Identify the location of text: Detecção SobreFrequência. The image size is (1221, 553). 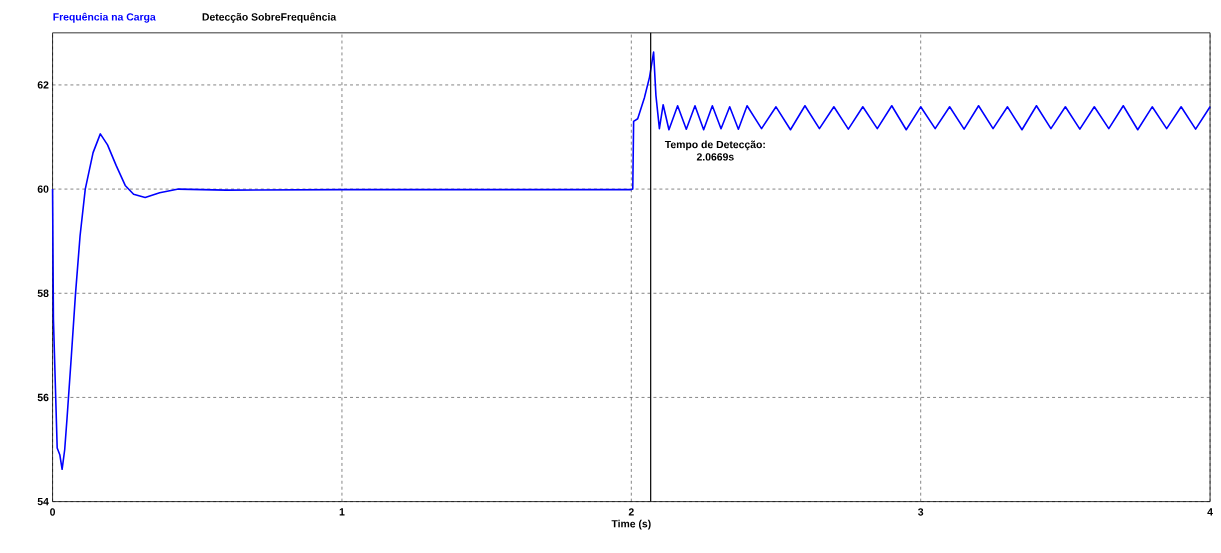
(269, 17).